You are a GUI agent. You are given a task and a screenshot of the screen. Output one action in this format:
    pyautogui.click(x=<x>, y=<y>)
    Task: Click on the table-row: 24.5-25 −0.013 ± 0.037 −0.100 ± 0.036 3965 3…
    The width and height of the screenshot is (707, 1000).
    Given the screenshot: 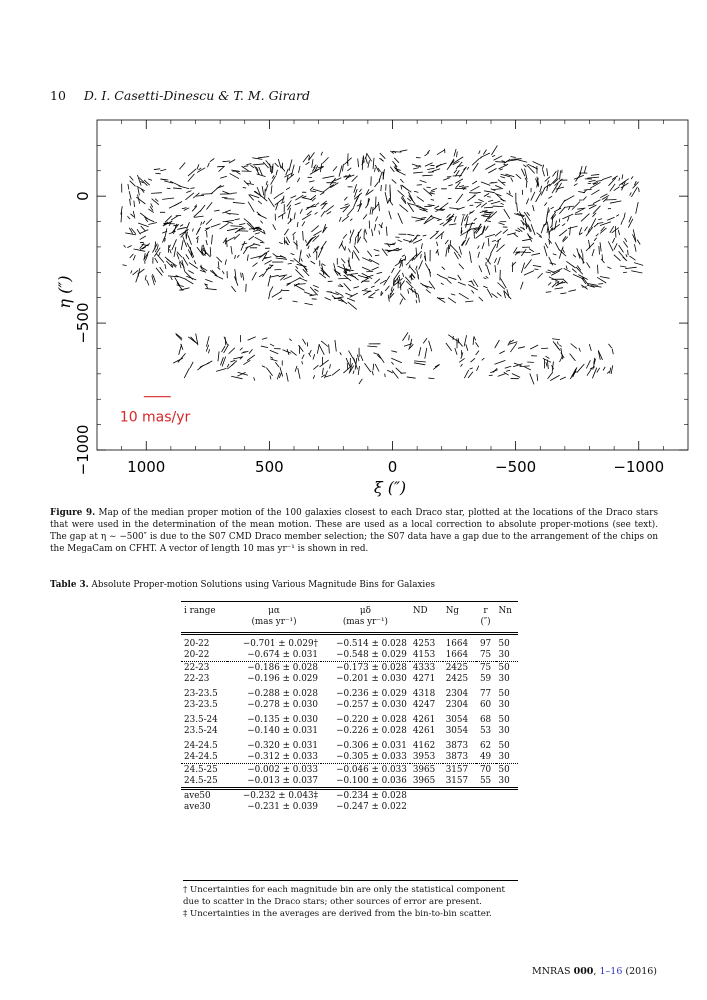 What is the action you would take?
    pyautogui.click(x=349, y=782)
    